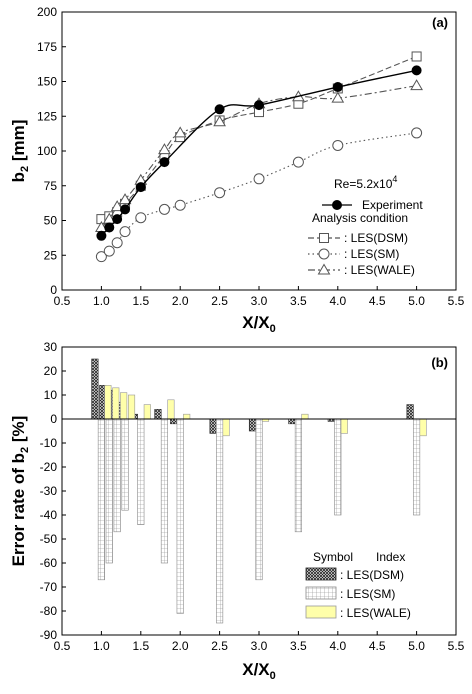 This screenshot has width=472, height=694. Describe the element at coordinates (456, 301) in the screenshot. I see `panel-a-x-tick-label: 5.5` at that location.